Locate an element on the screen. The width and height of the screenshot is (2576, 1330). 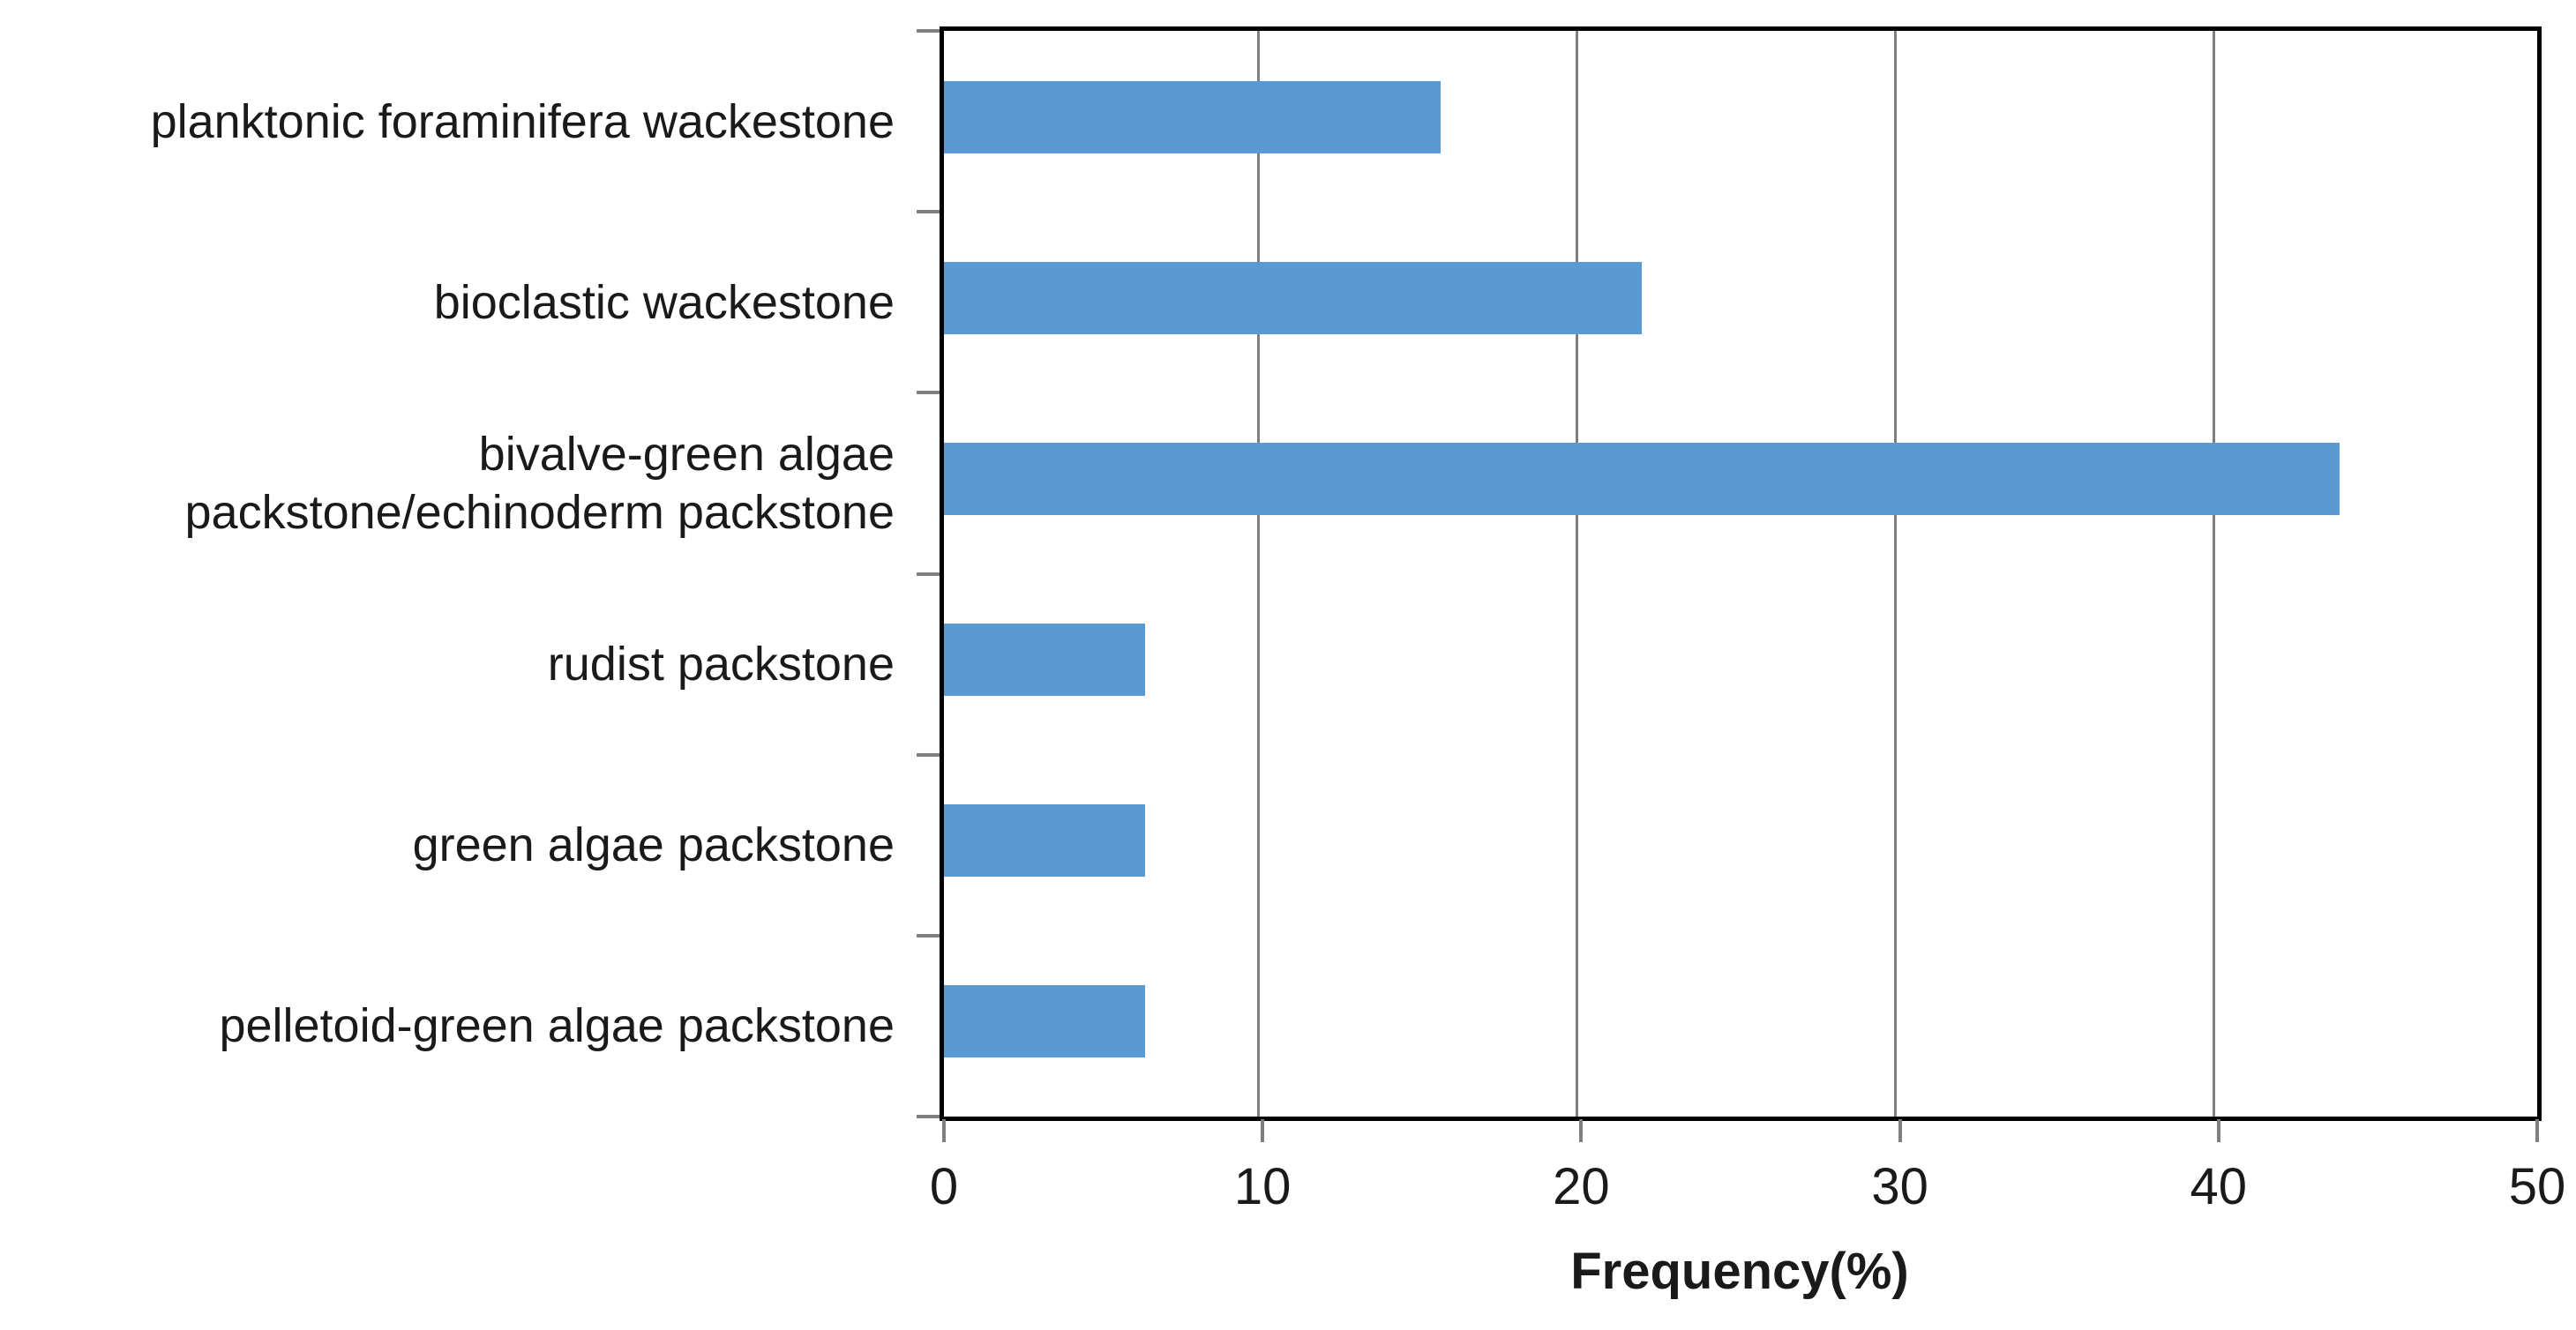
category-label: rudist packstone is located at coordinates (721, 664).